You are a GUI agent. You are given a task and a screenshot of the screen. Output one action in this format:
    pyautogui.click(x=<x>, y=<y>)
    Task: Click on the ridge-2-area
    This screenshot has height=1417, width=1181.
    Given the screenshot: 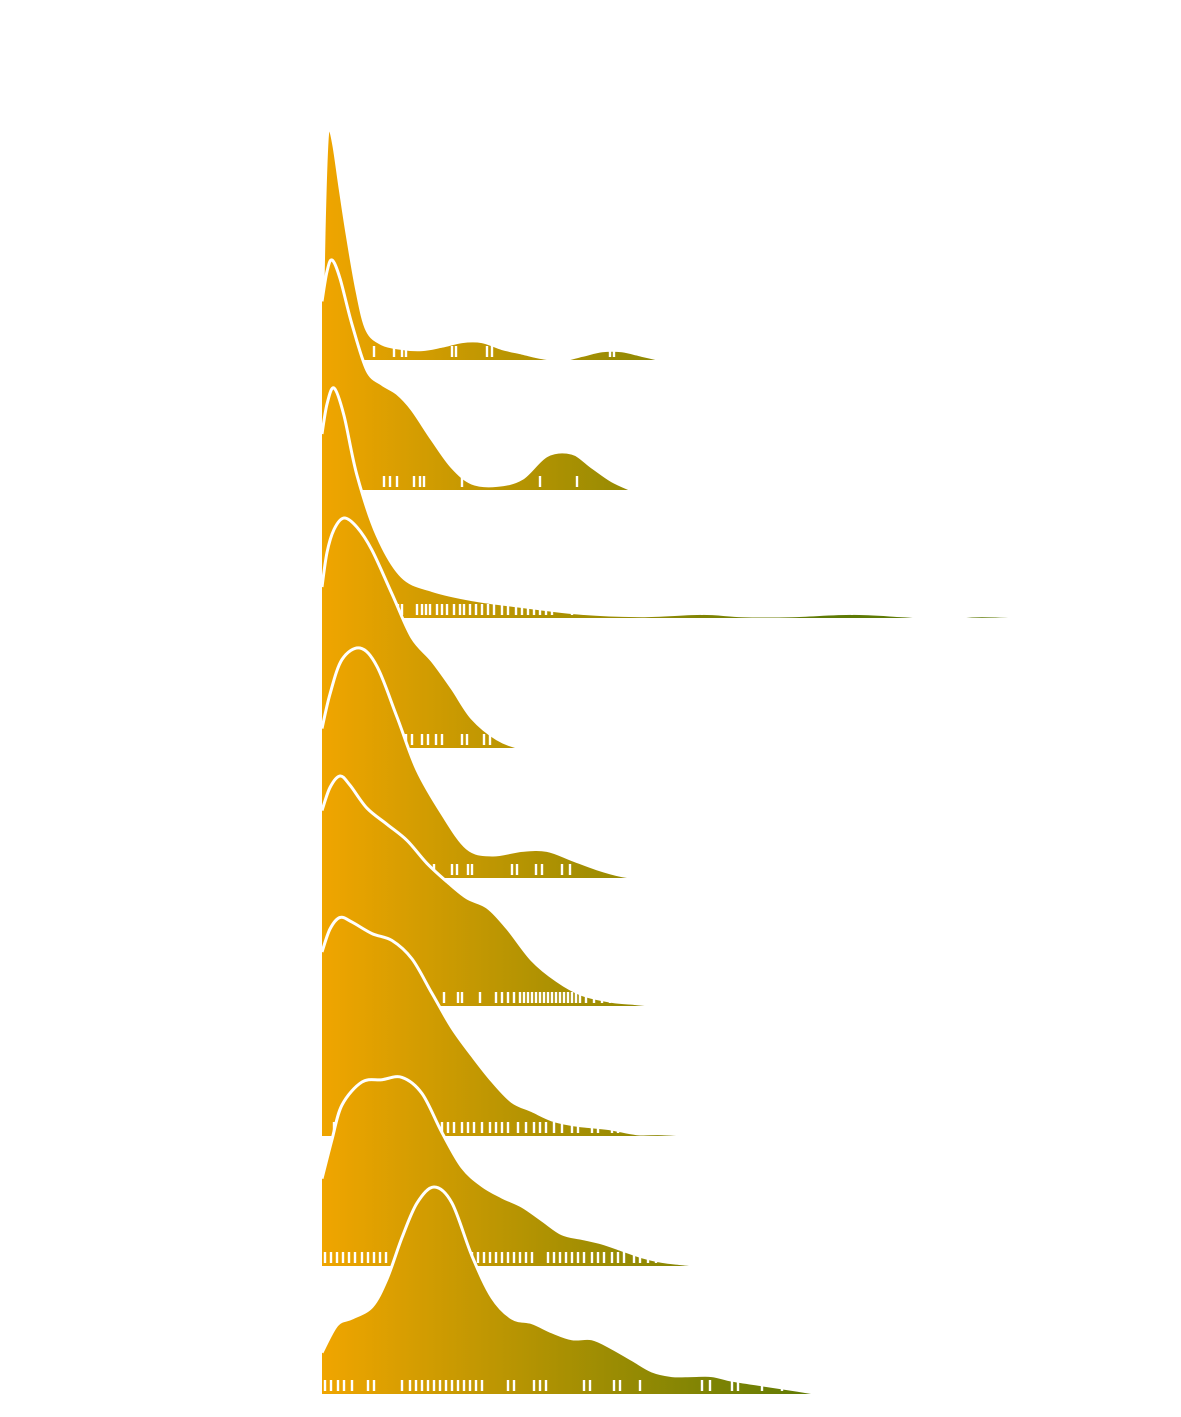 What is the action you would take?
    pyautogui.click(x=477, y=374)
    